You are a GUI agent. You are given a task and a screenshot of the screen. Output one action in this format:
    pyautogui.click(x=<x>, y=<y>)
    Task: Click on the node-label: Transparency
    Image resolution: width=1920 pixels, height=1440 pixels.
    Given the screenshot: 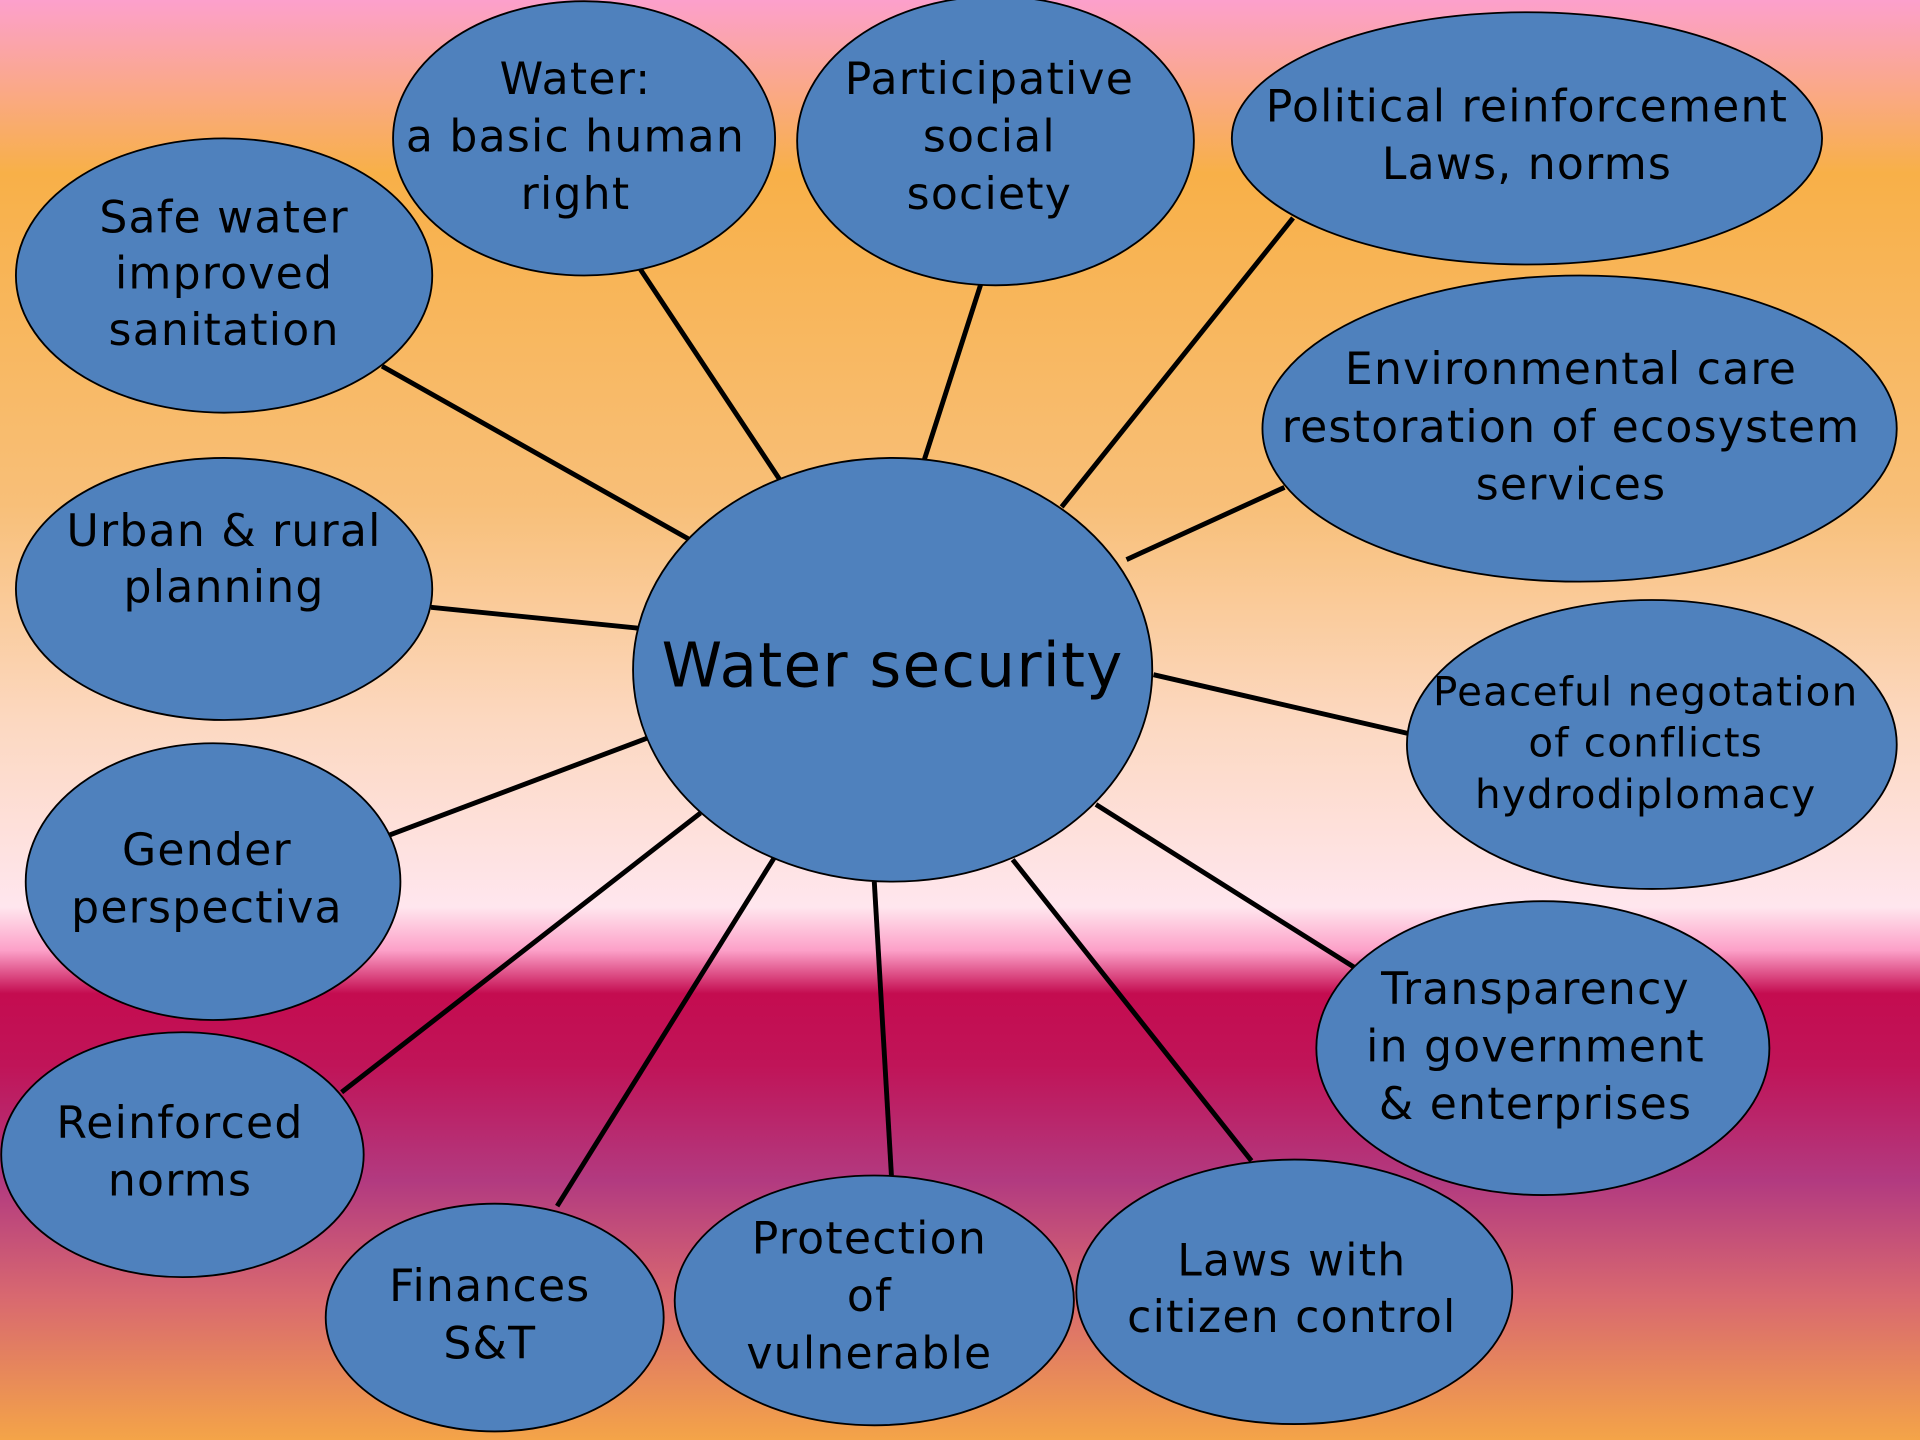 What is the action you would take?
    pyautogui.click(x=1535, y=989)
    